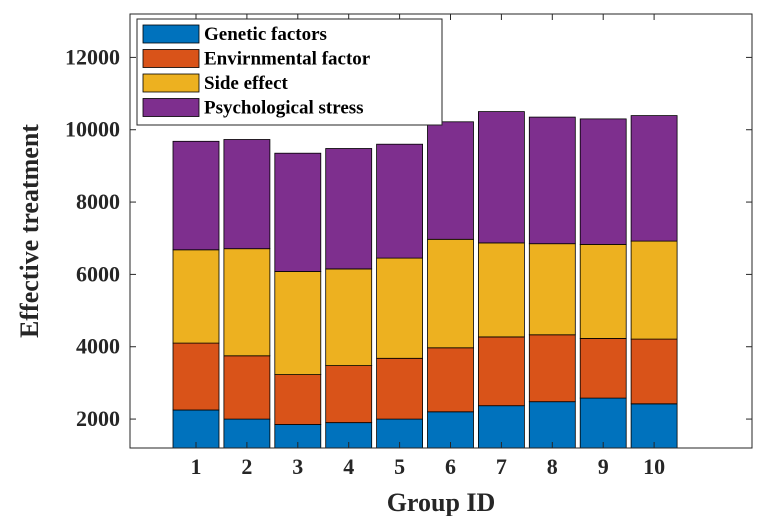 The height and width of the screenshot is (516, 764). Describe the element at coordinates (441, 502) in the screenshot. I see `x-axis-label: Group ID` at that location.